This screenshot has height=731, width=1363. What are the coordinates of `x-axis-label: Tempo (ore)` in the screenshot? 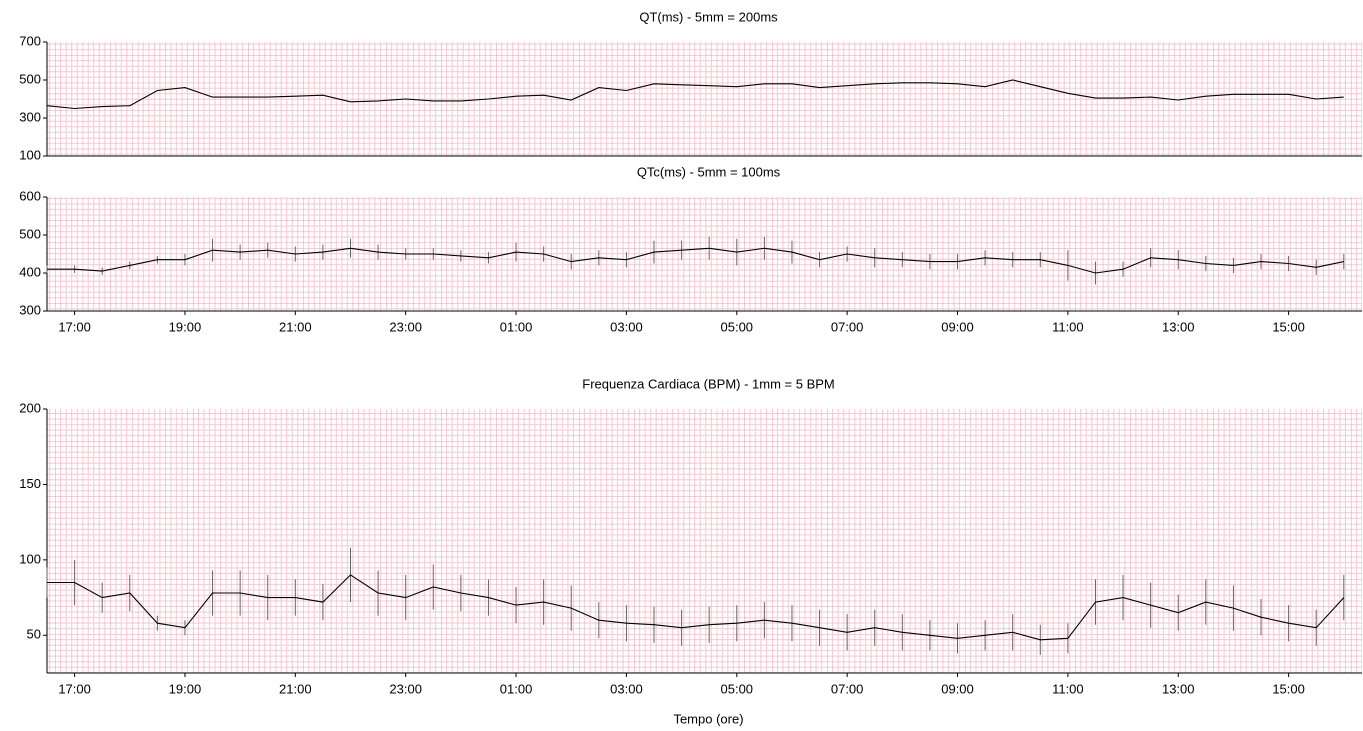 It's located at (708, 718).